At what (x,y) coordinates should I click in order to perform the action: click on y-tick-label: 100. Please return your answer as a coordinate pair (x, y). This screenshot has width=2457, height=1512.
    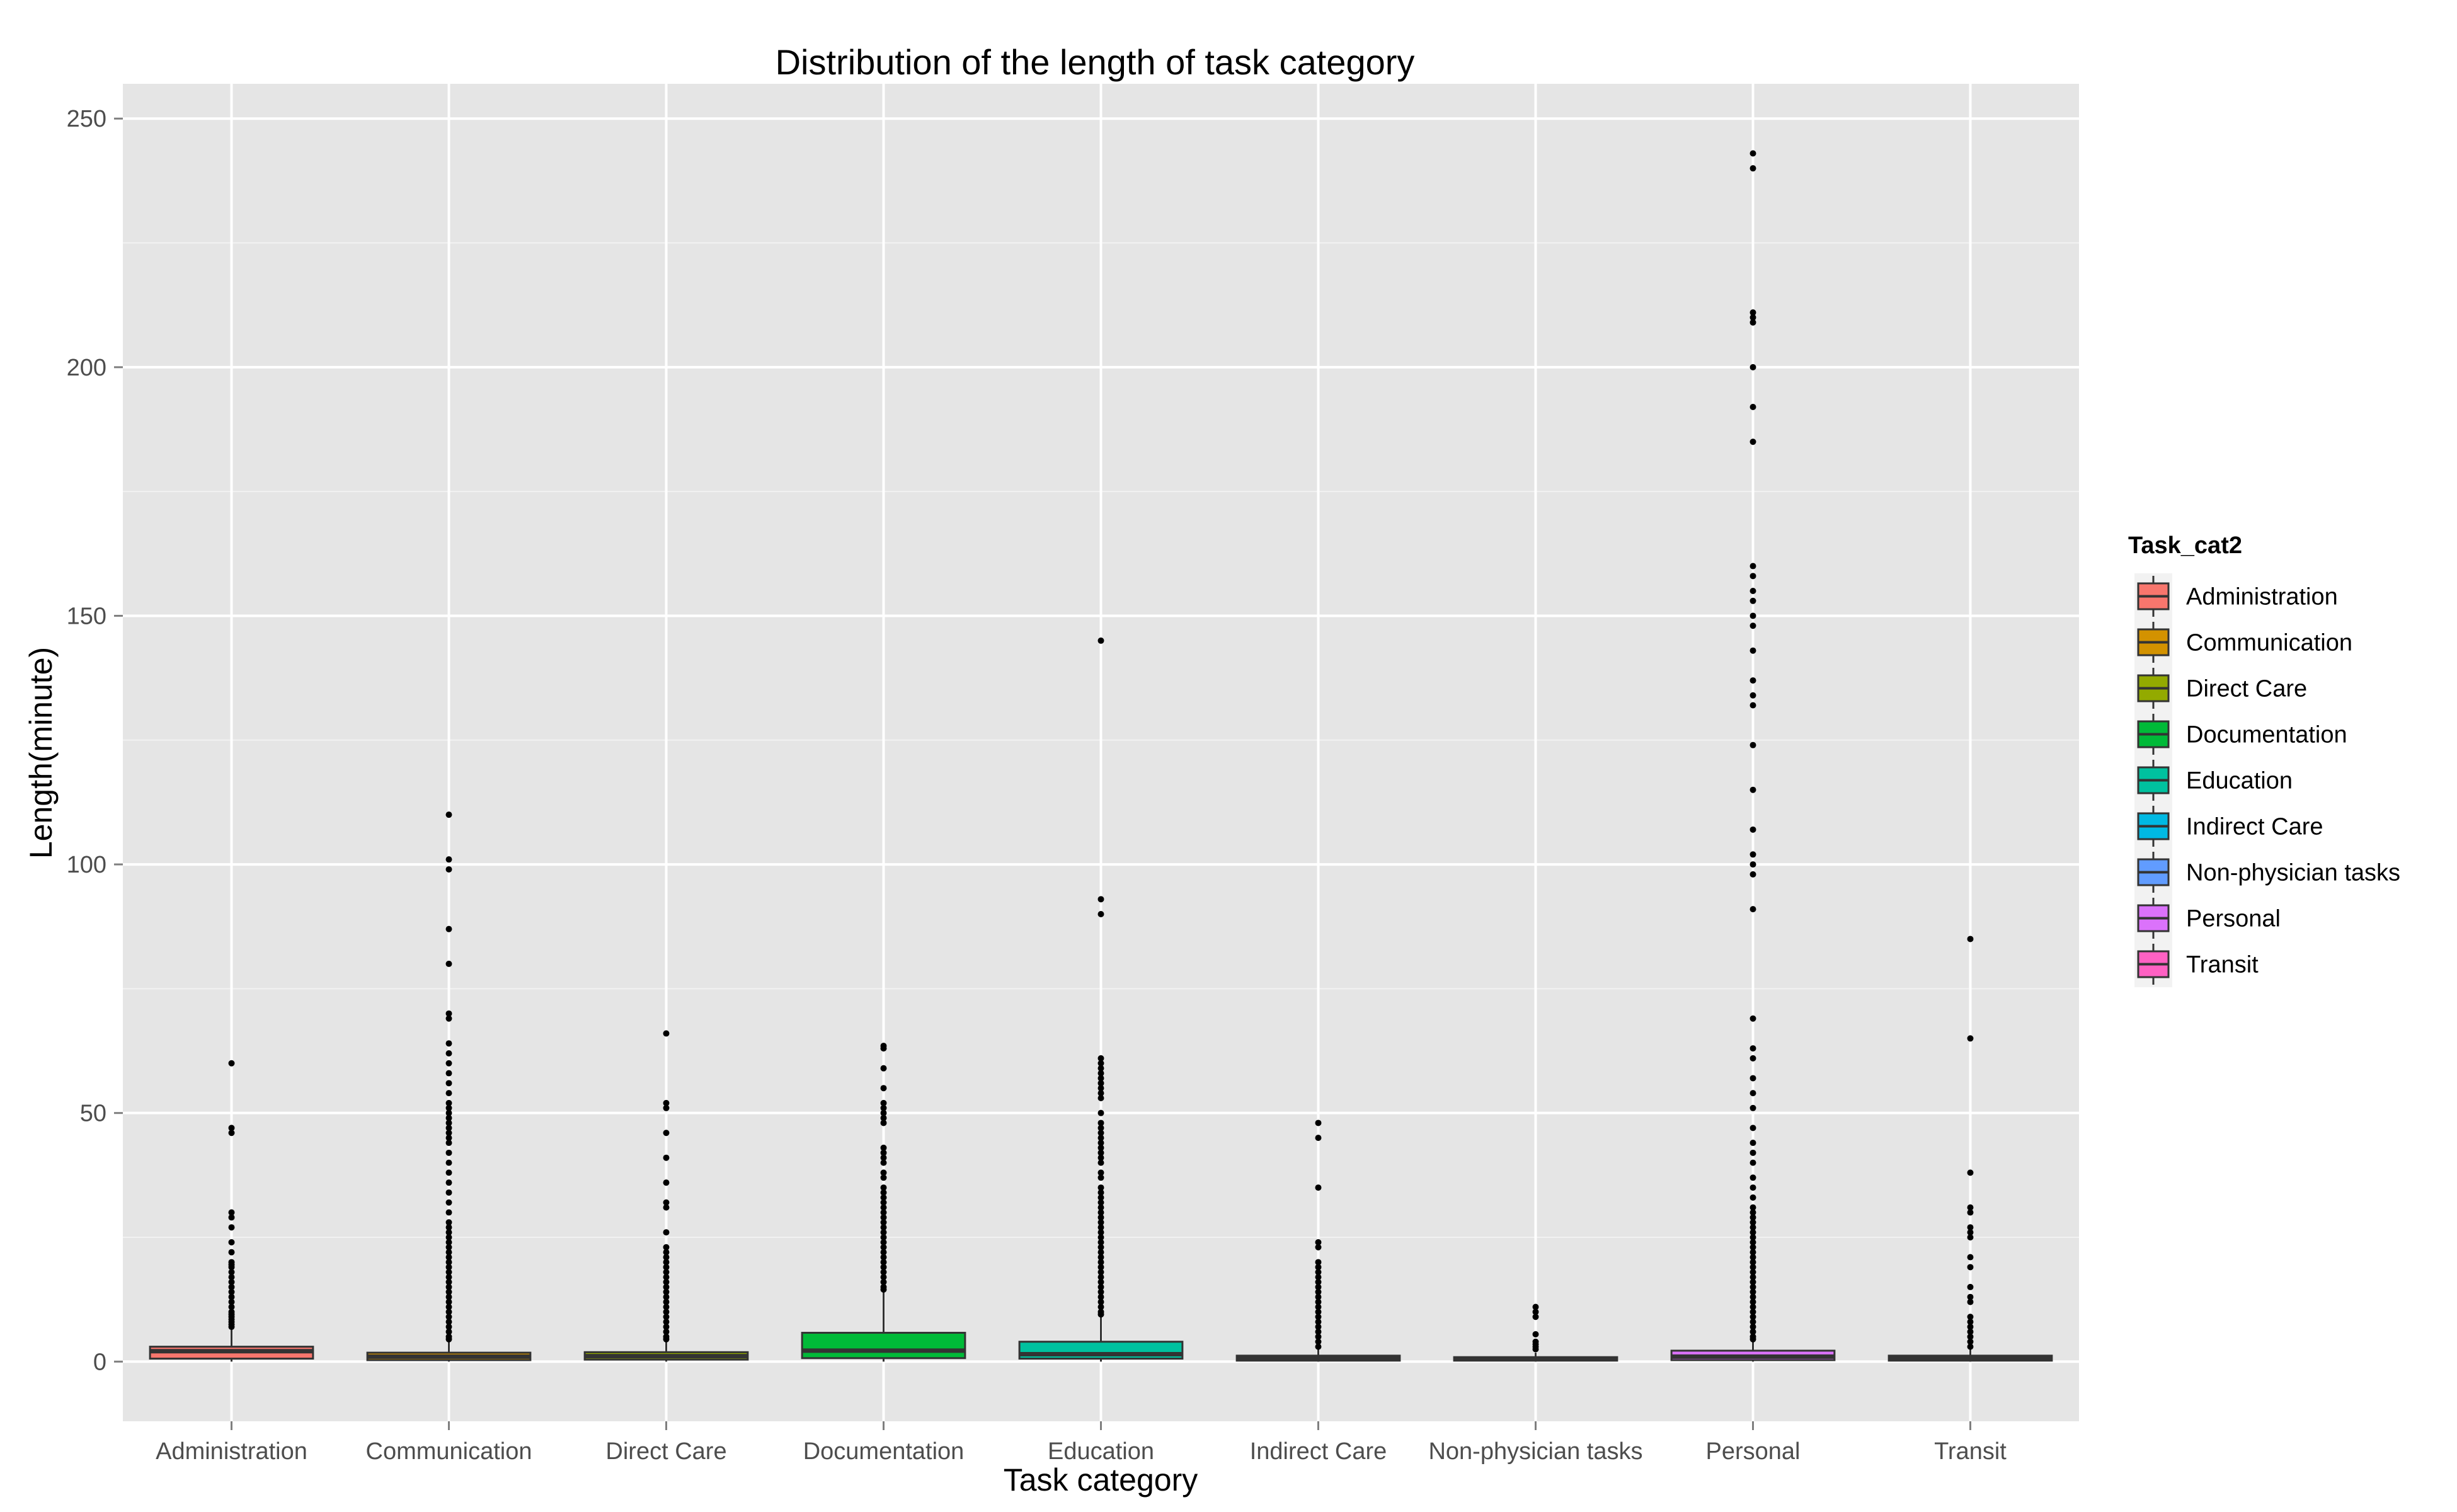
    Looking at the image, I should click on (86, 865).